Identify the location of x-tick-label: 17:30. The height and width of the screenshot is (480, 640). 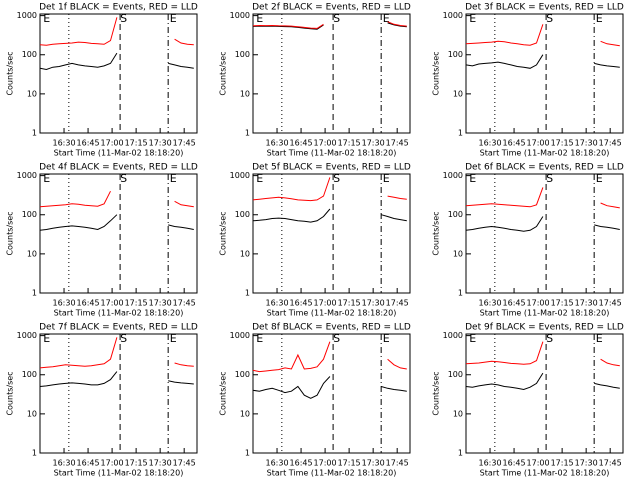
(586, 143).